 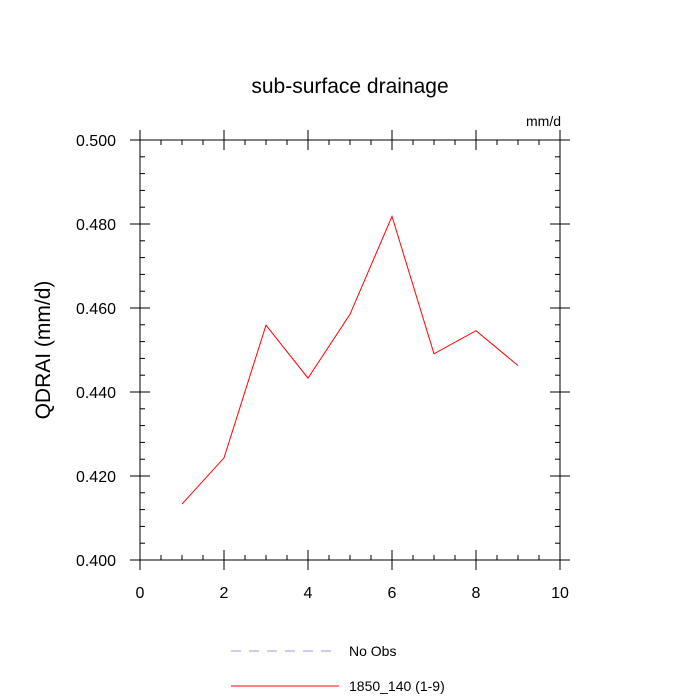 I want to click on units-label: mm/d, so click(x=543, y=121).